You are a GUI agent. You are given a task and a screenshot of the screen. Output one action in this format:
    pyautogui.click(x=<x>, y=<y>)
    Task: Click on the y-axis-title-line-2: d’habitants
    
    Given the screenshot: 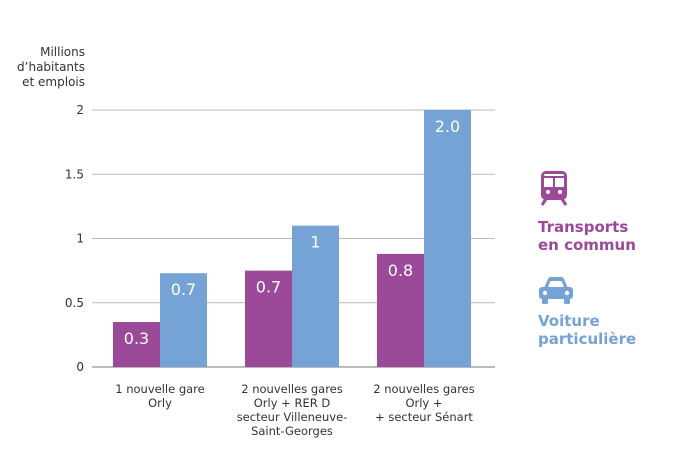 What is the action you would take?
    pyautogui.click(x=51, y=67)
    